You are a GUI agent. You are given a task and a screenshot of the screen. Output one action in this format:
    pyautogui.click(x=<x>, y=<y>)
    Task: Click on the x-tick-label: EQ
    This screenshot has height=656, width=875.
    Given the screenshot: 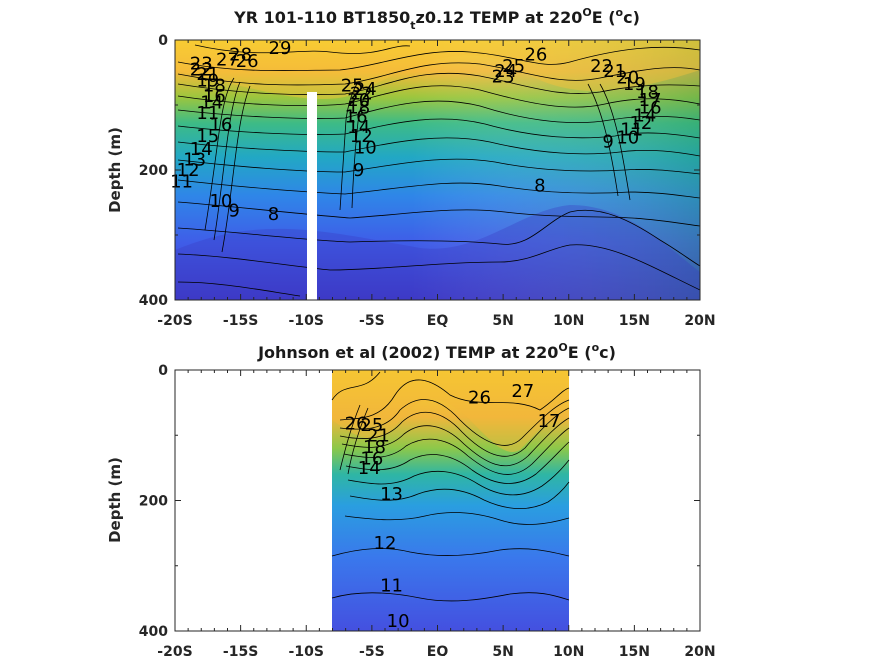 What is the action you would take?
    pyautogui.click(x=438, y=321)
    